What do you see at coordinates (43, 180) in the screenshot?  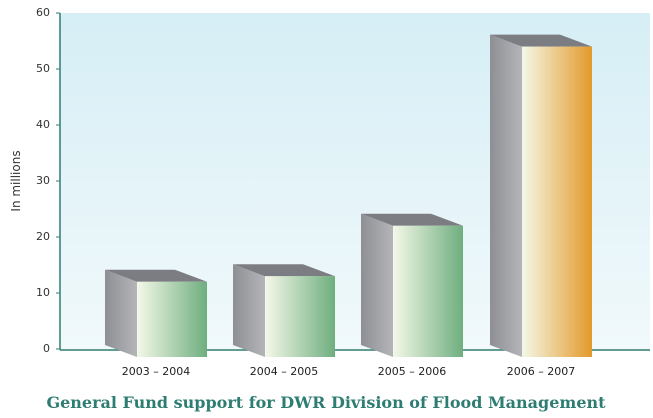 I see `y-tick-label: 30` at bounding box center [43, 180].